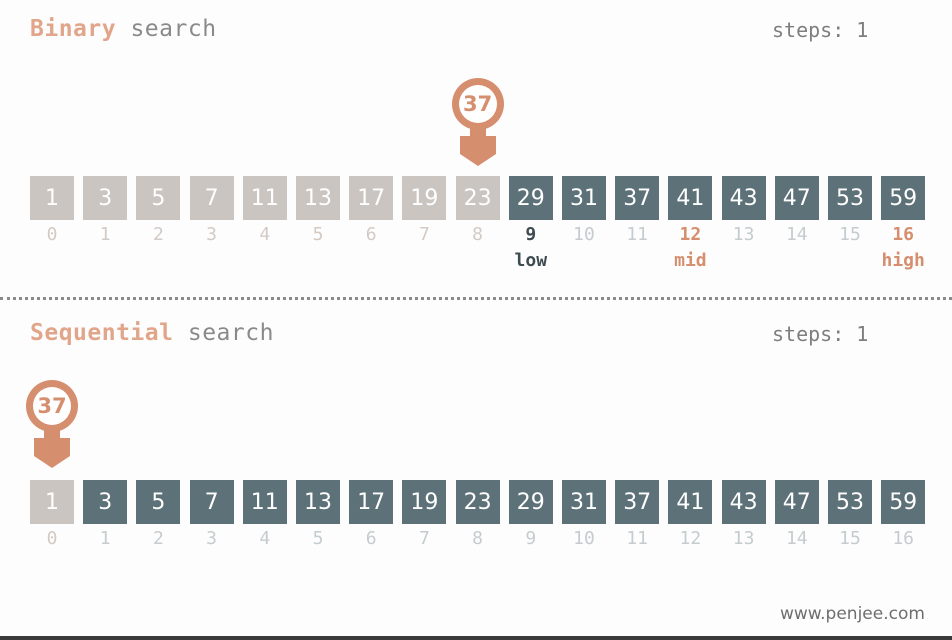  What do you see at coordinates (52, 502) in the screenshot?
I see `sequential-cell: 1` at bounding box center [52, 502].